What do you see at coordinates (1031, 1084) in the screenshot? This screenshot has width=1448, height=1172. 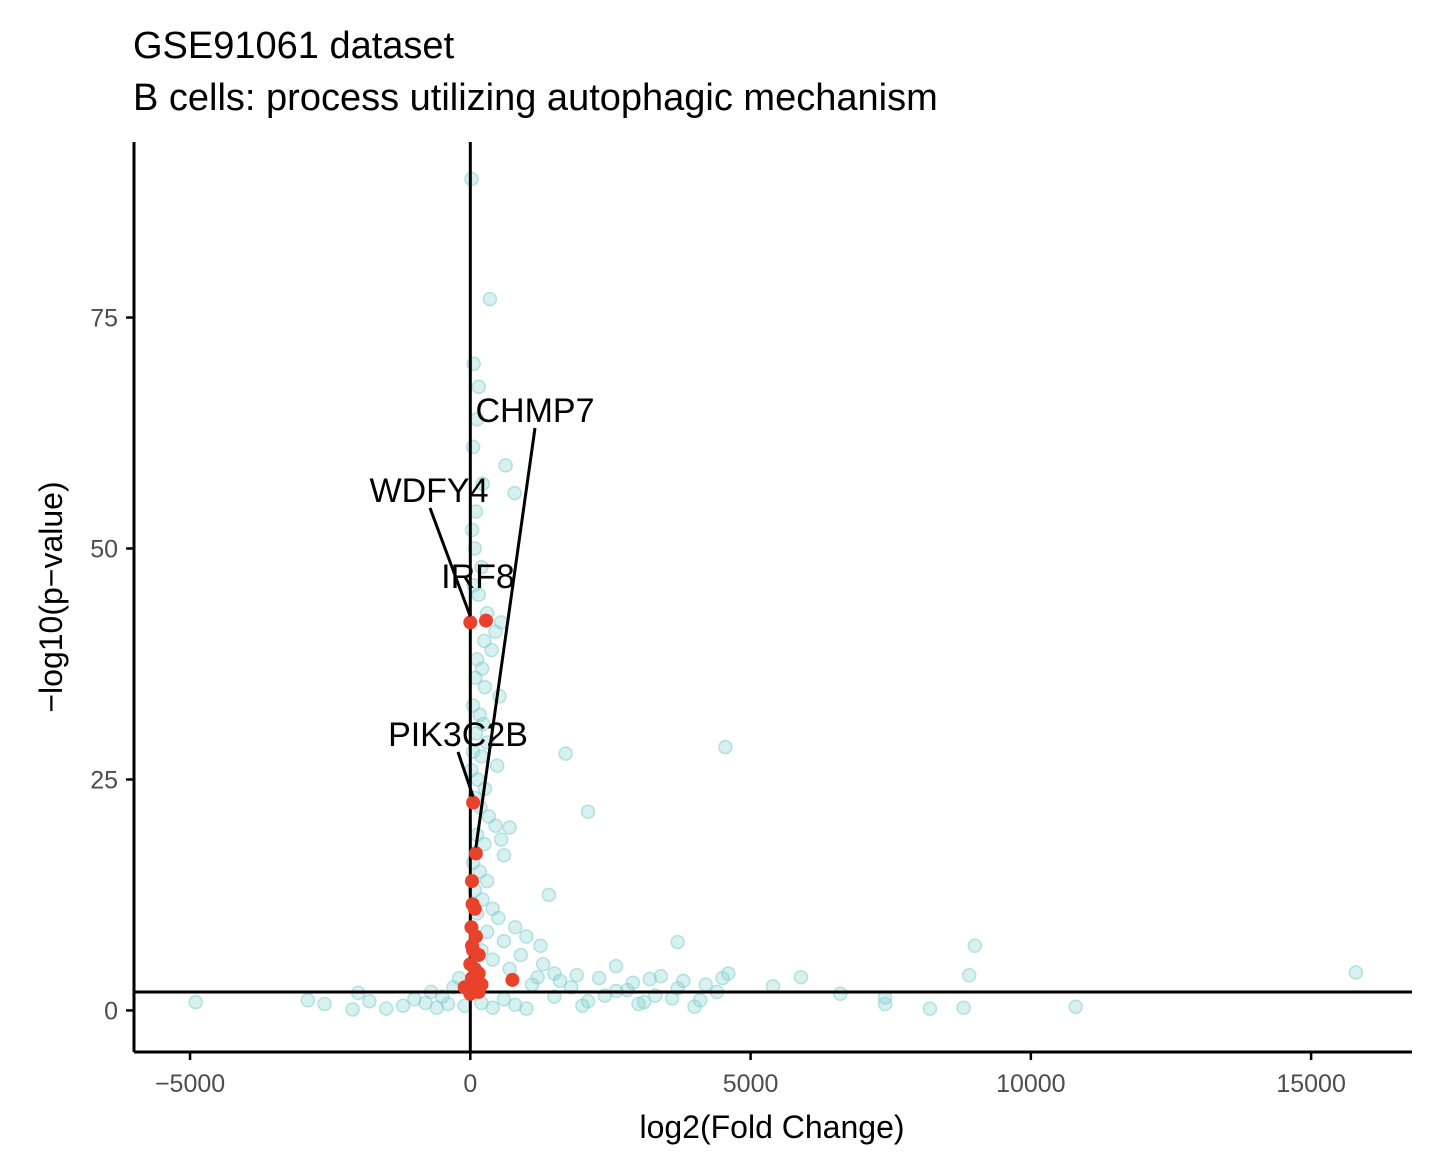 I see `x-tick-label: 10000` at bounding box center [1031, 1084].